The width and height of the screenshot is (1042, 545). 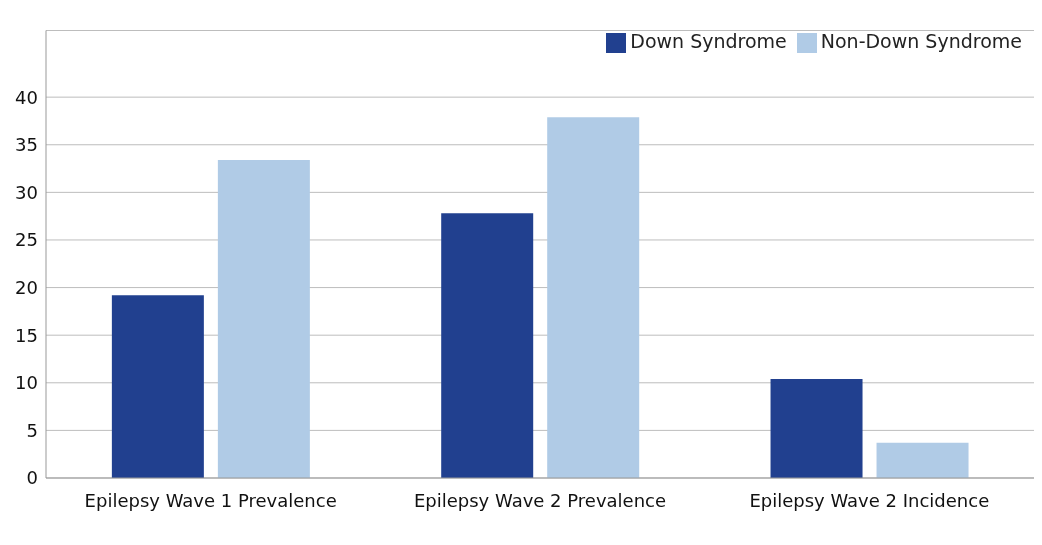 What do you see at coordinates (26, 240) in the screenshot?
I see `y-tick-label: 25` at bounding box center [26, 240].